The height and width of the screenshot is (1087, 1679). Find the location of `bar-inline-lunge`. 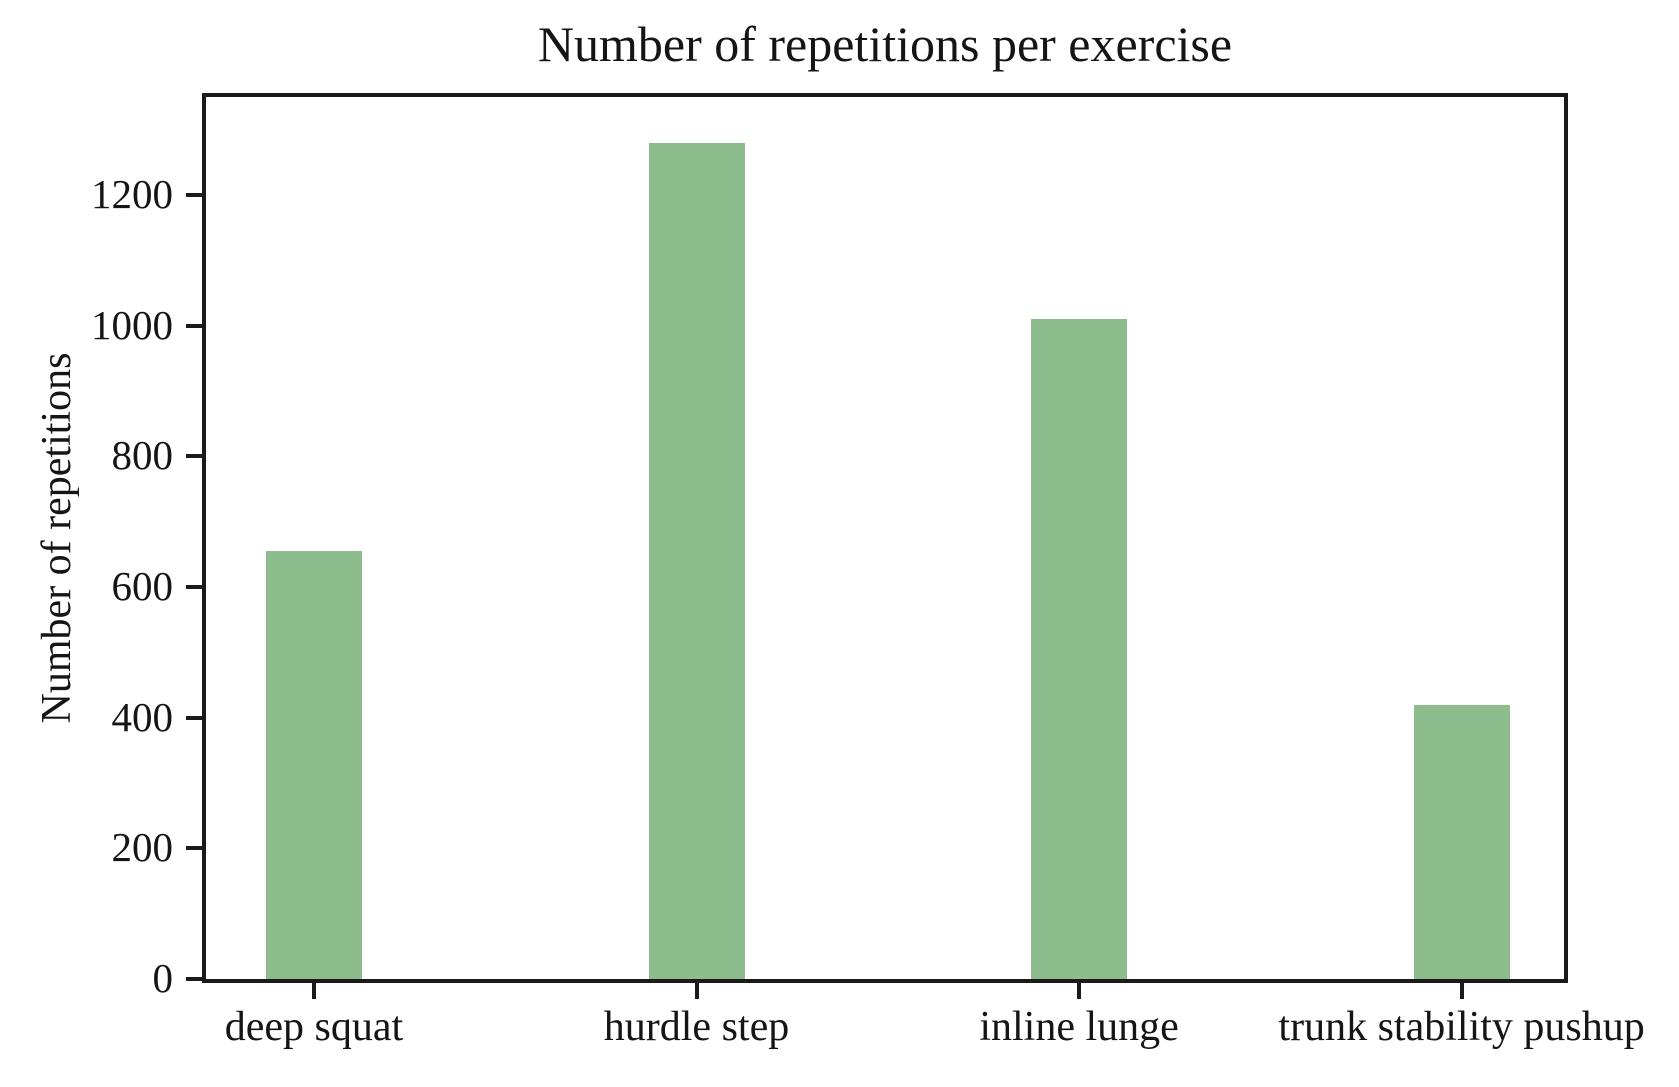

bar-inline-lunge is located at coordinates (1079, 649).